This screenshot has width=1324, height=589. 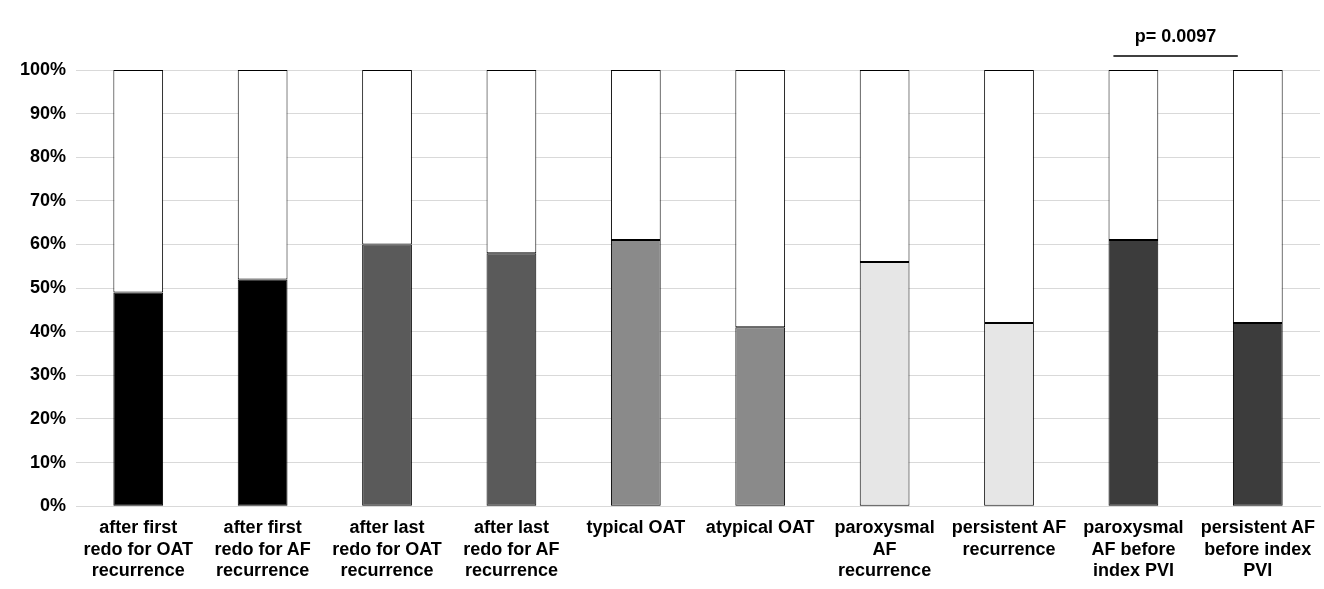 What do you see at coordinates (48, 199) in the screenshot?
I see `y-tick-label: 70%` at bounding box center [48, 199].